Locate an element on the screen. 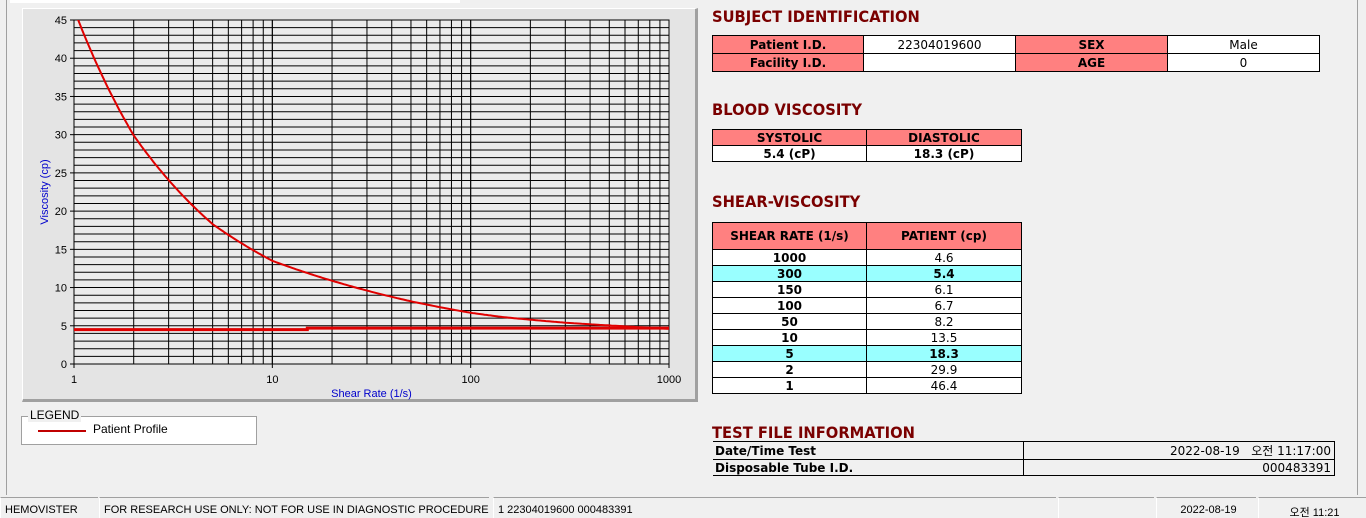 This screenshot has height=518, width=1366. shear-heading: SHEAR-VISCOSITY is located at coordinates (786, 201).